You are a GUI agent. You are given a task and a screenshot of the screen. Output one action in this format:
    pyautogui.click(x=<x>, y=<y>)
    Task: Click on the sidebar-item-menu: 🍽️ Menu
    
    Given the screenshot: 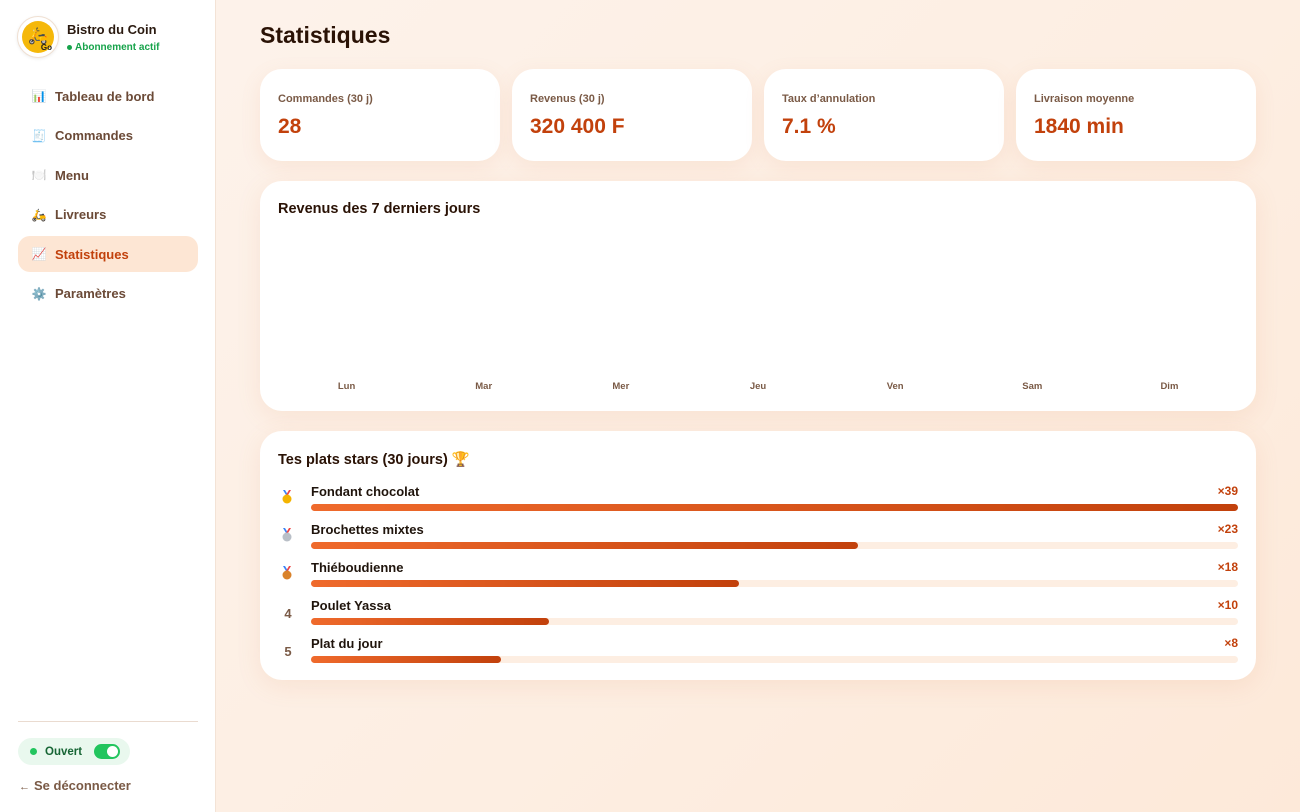 What is the action you would take?
    pyautogui.click(x=108, y=175)
    